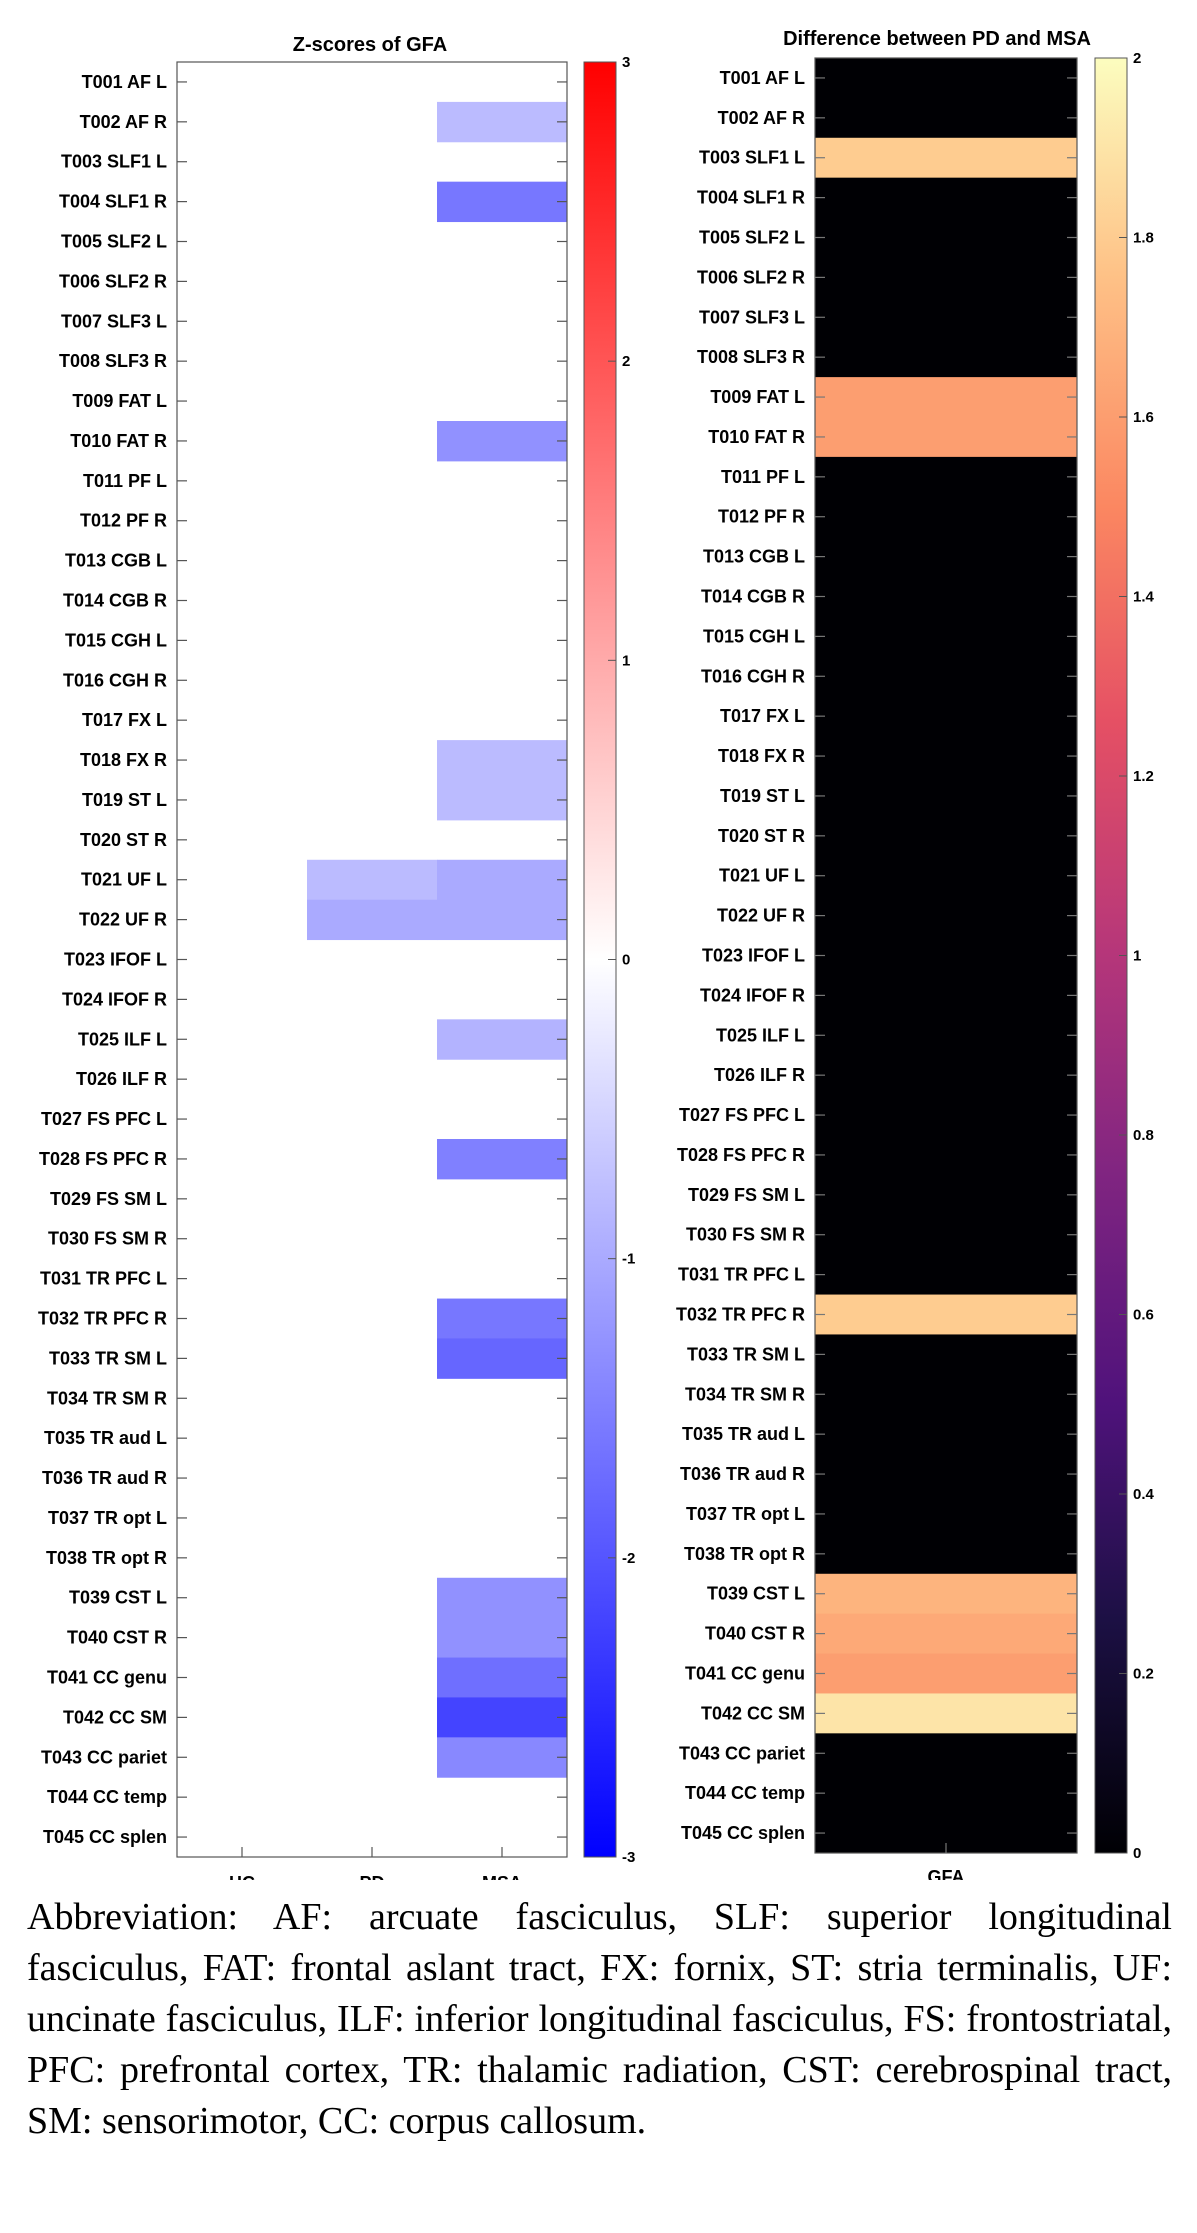 This screenshot has width=1197, height=2233. I want to click on zscore-row-label: T004 SLF1 R, so click(113, 202).